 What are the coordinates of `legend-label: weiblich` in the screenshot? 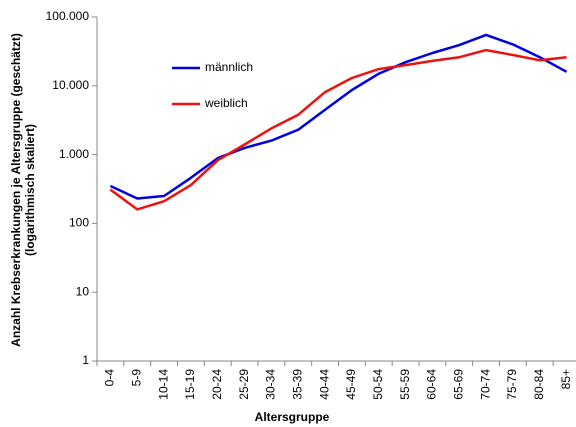 It's located at (226, 103).